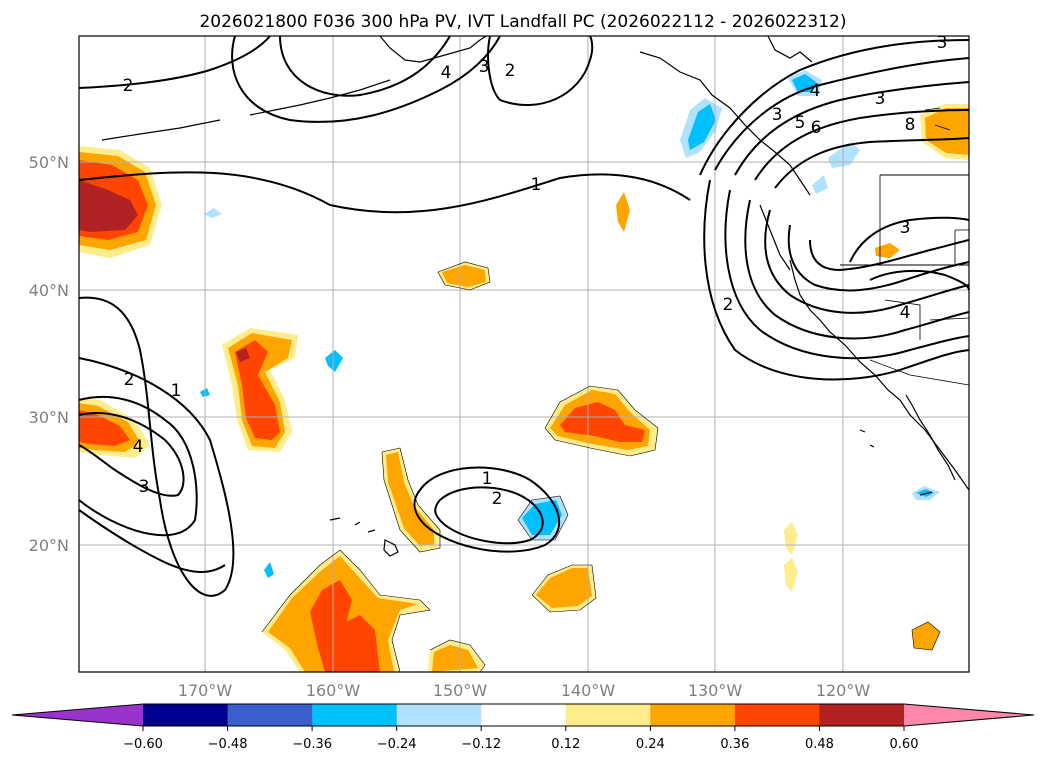 The height and width of the screenshot is (765, 1047). What do you see at coordinates (843, 690) in the screenshot?
I see `lon-label: 120°W` at bounding box center [843, 690].